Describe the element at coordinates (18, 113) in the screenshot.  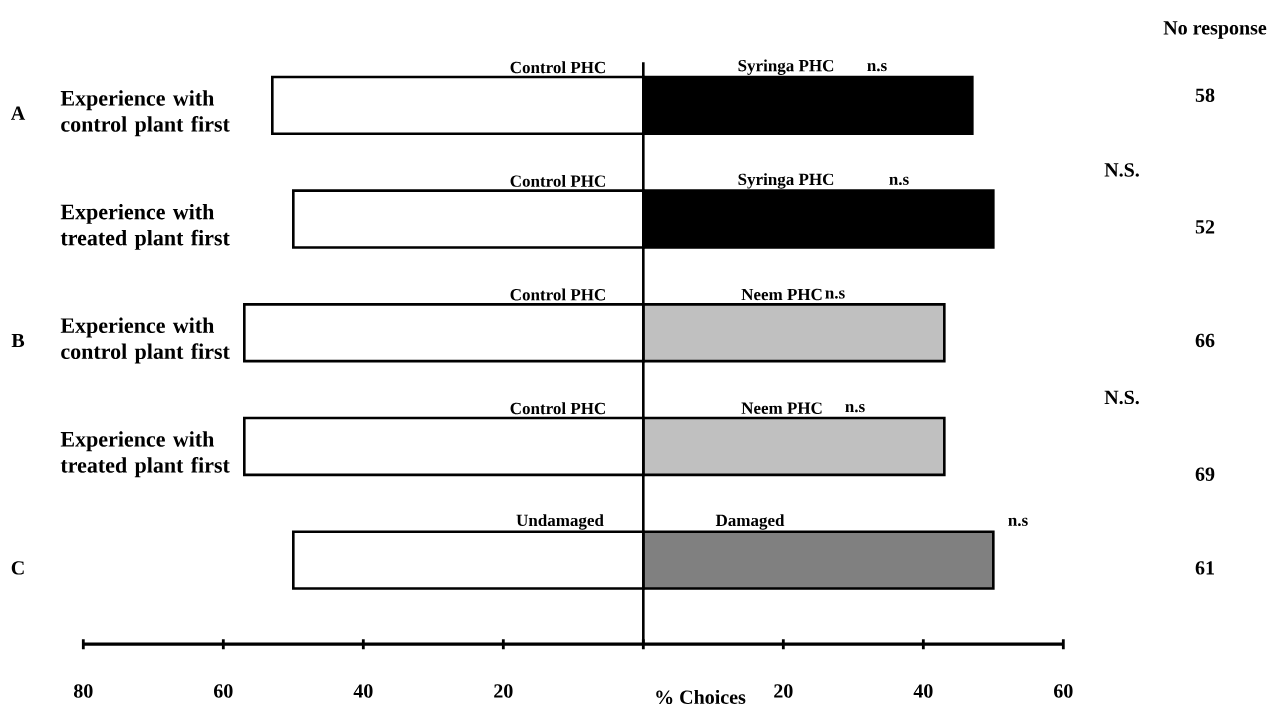
I see `text: A` at that location.